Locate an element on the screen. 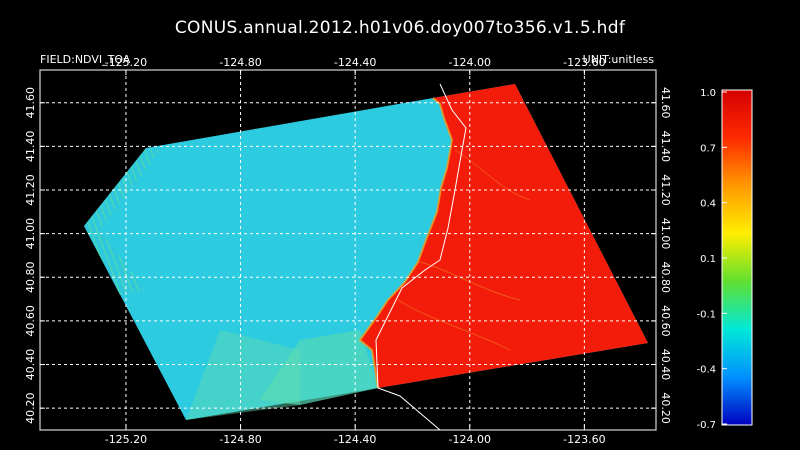  swath-edge-band is located at coordinates (122, 221).